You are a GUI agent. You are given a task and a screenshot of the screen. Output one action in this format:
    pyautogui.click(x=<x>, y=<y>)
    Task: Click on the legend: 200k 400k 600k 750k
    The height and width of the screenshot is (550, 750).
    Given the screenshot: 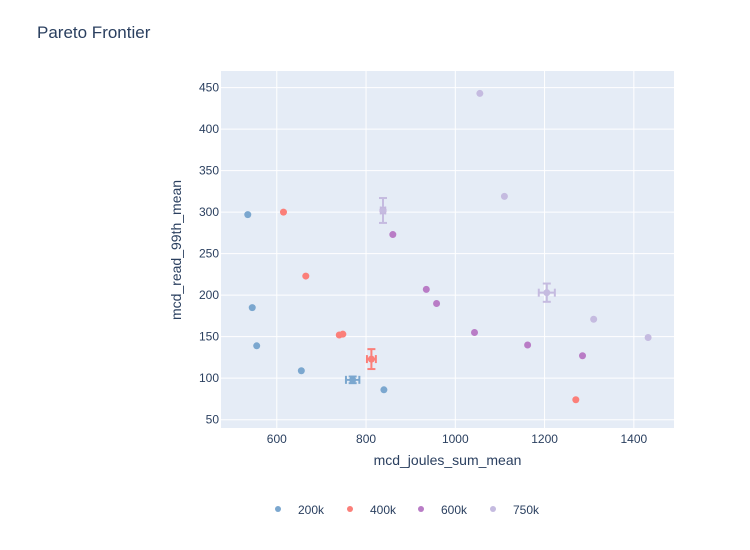 What is the action you would take?
    pyautogui.click(x=407, y=510)
    